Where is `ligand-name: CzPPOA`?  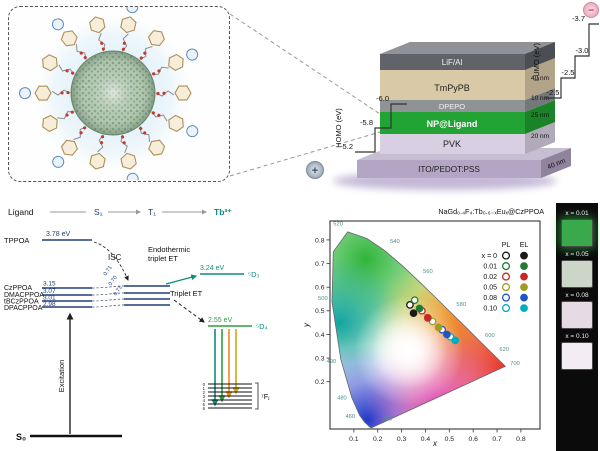
ligand-name: CzPPOA is located at coordinates (18, 288).